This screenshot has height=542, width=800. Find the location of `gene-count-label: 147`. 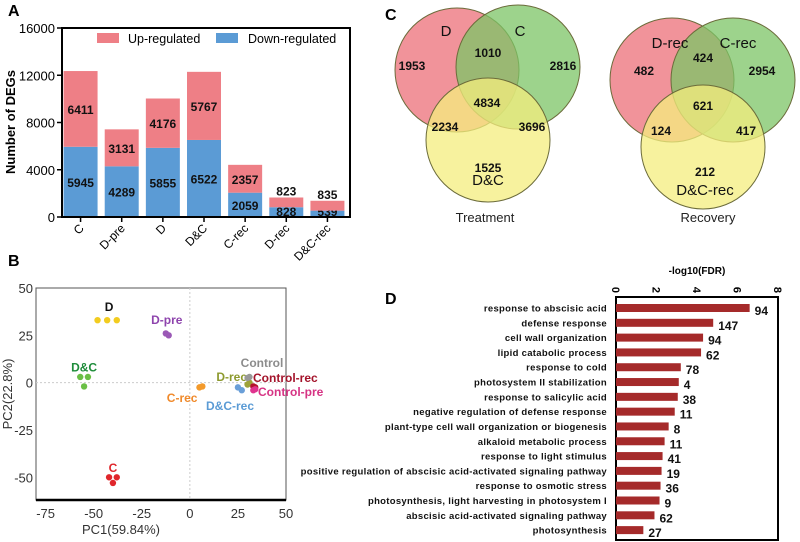

gene-count-label: 147 is located at coordinates (728, 326).